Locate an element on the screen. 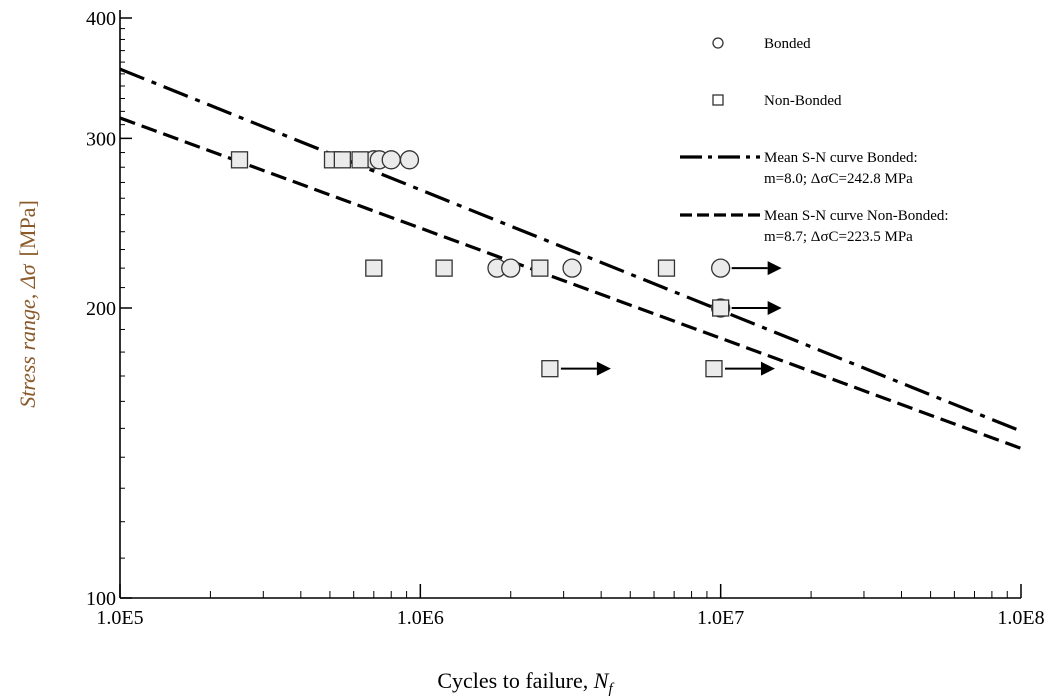 The image size is (1063, 699). x-tick-label: 1.0E7 is located at coordinates (720, 618).